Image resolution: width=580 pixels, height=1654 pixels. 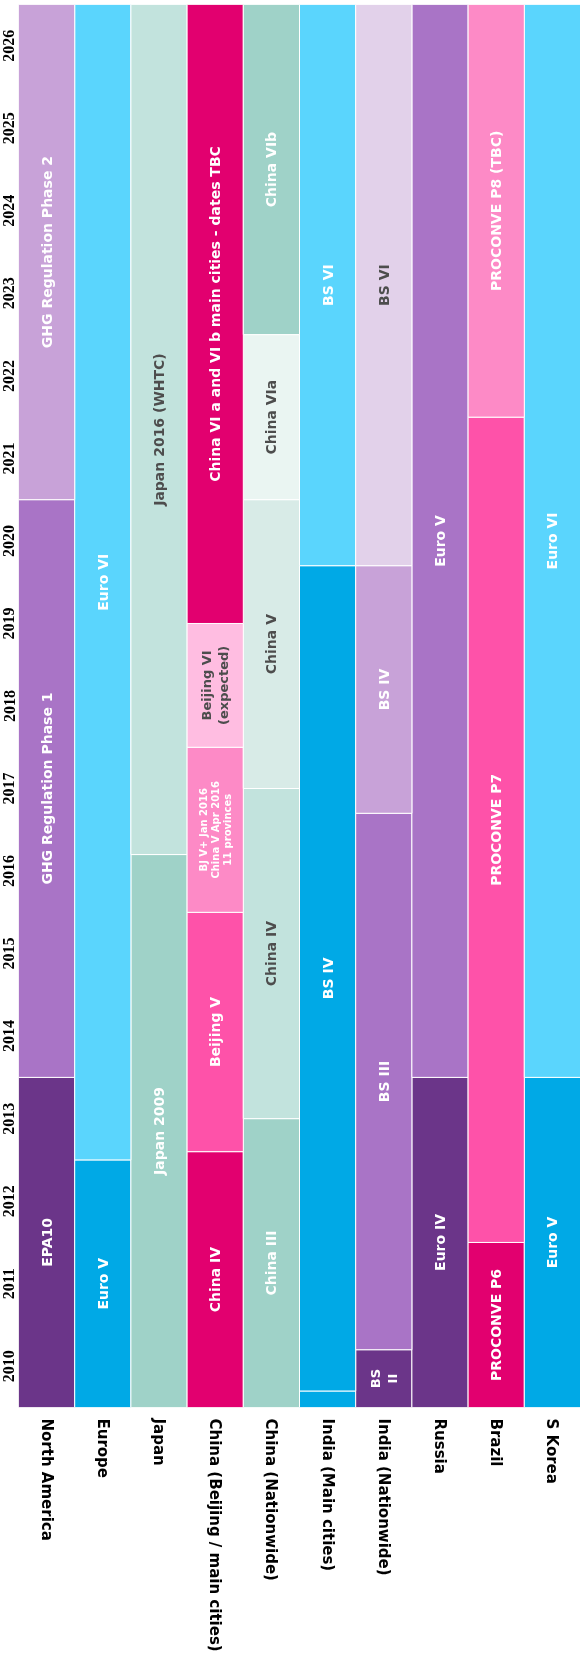 What do you see at coordinates (9, 375) in the screenshot?
I see `y-tick-label: 2022` at bounding box center [9, 375].